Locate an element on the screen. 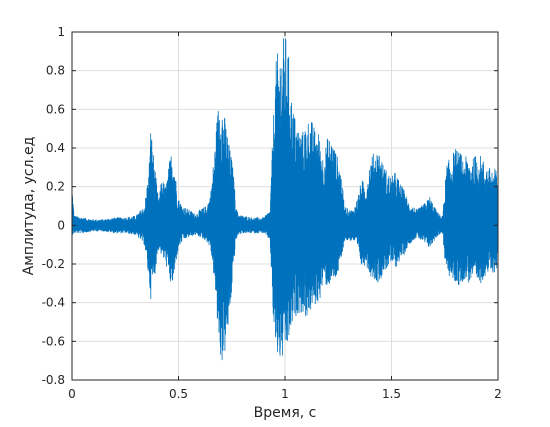  y-tick-label: 0.8 is located at coordinates (55, 71).